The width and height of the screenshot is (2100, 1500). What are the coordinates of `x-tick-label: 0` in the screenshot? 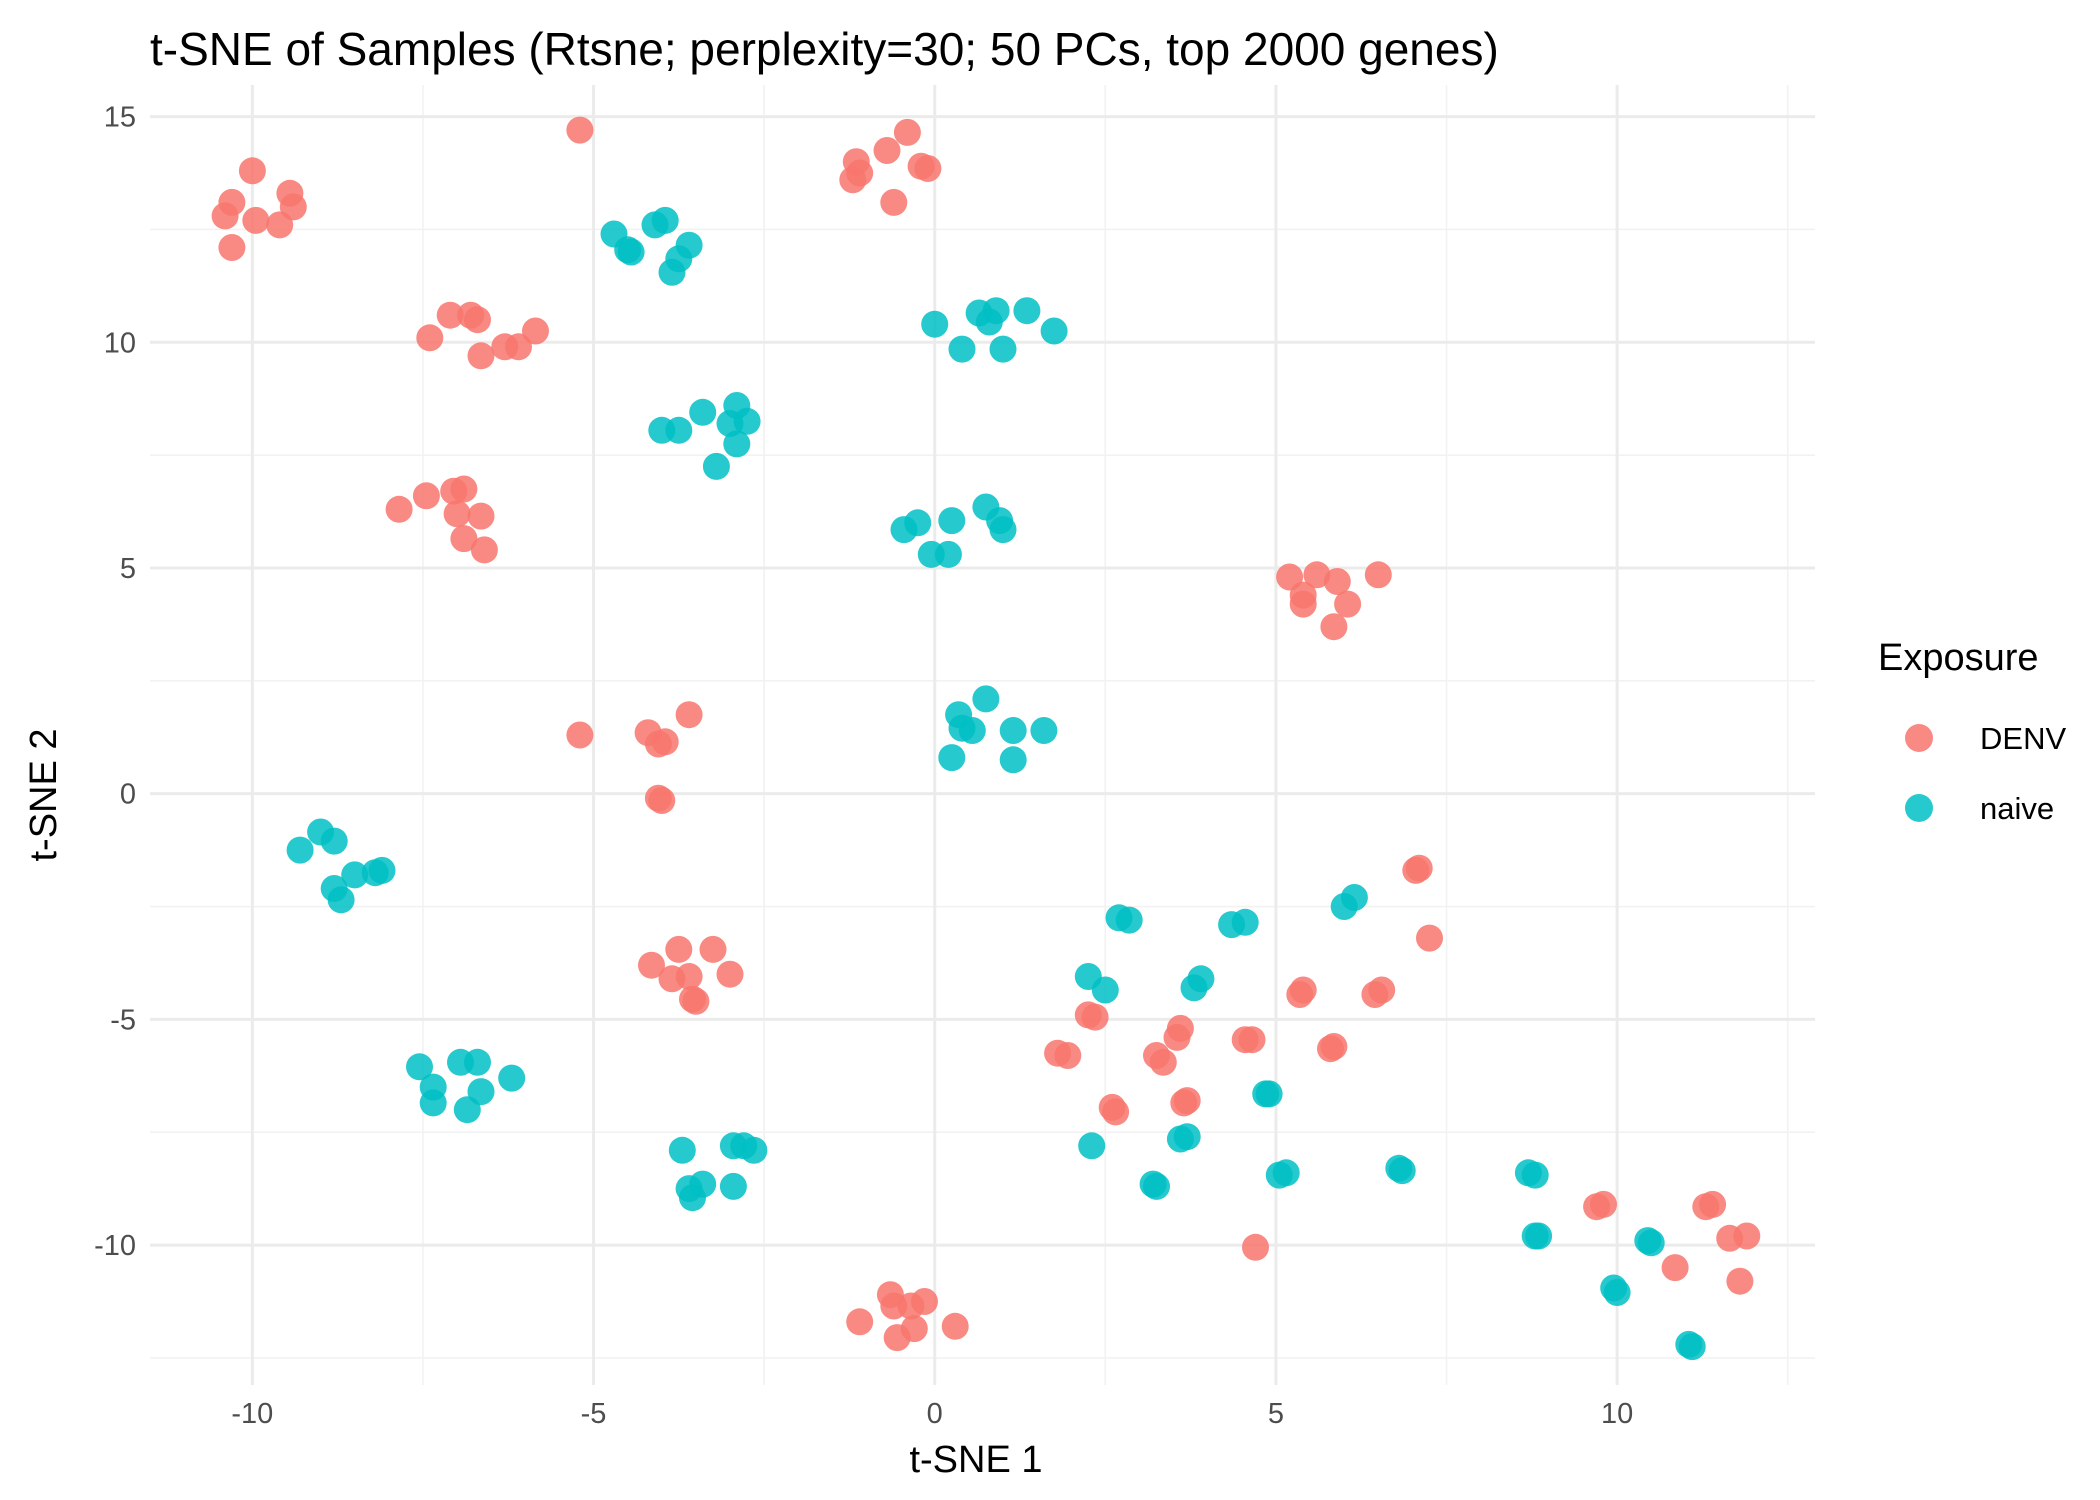 It's located at (935, 1414).